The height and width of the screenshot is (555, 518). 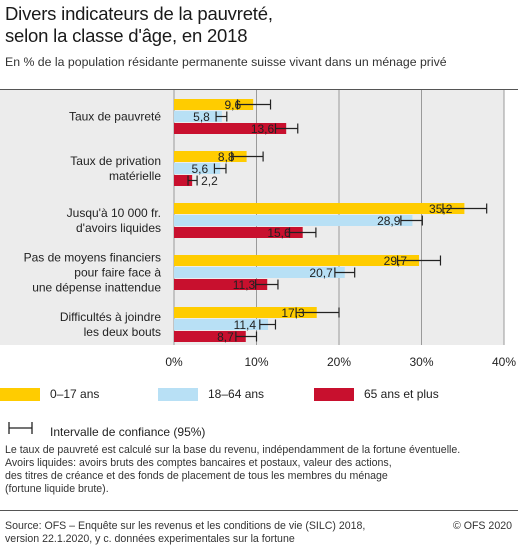 I want to click on data-label: 28,9, so click(x=389, y=221).